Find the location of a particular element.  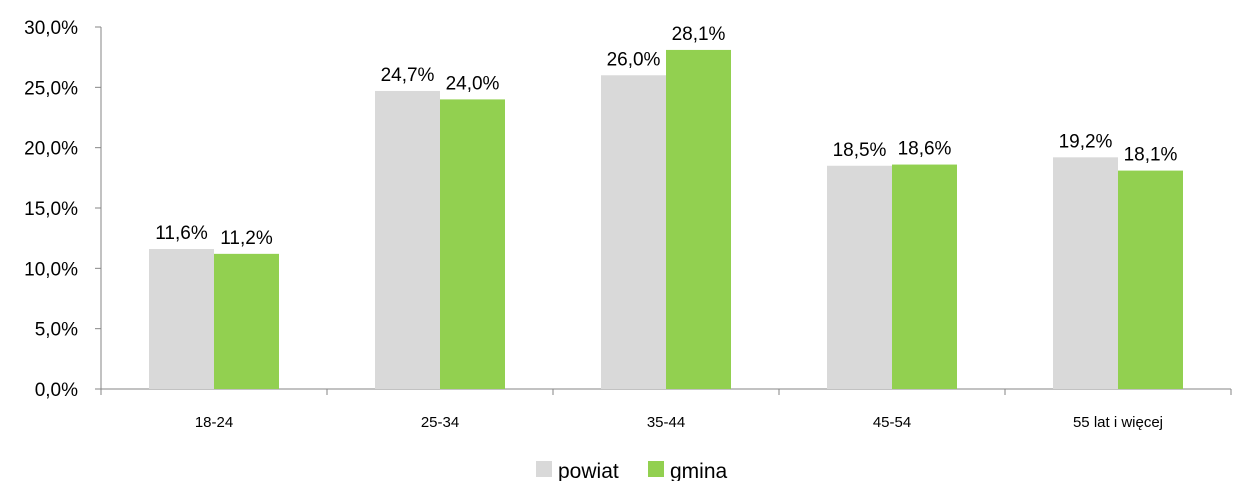

data-label: 18,1% is located at coordinates (1151, 155).